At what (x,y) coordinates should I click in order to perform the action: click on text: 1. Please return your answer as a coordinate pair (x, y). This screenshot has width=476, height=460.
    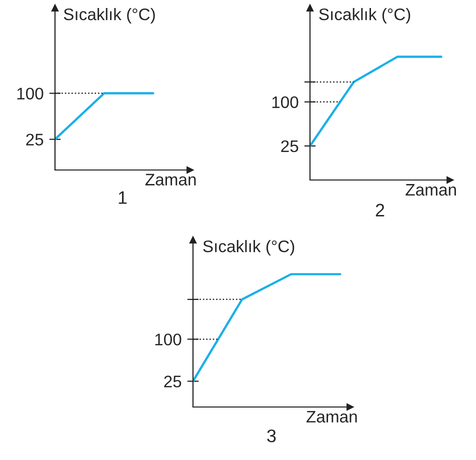
    Looking at the image, I should click on (122, 197).